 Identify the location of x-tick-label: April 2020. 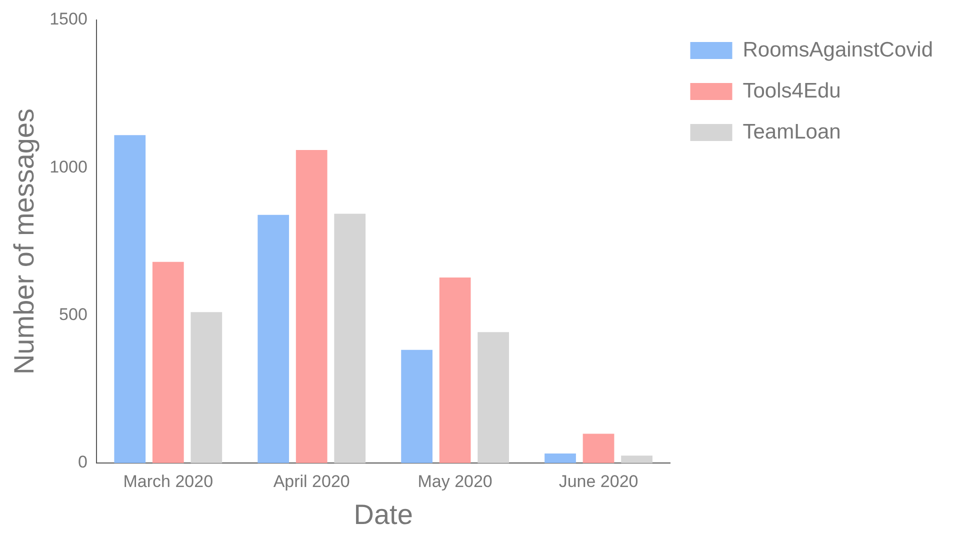
(311, 481).